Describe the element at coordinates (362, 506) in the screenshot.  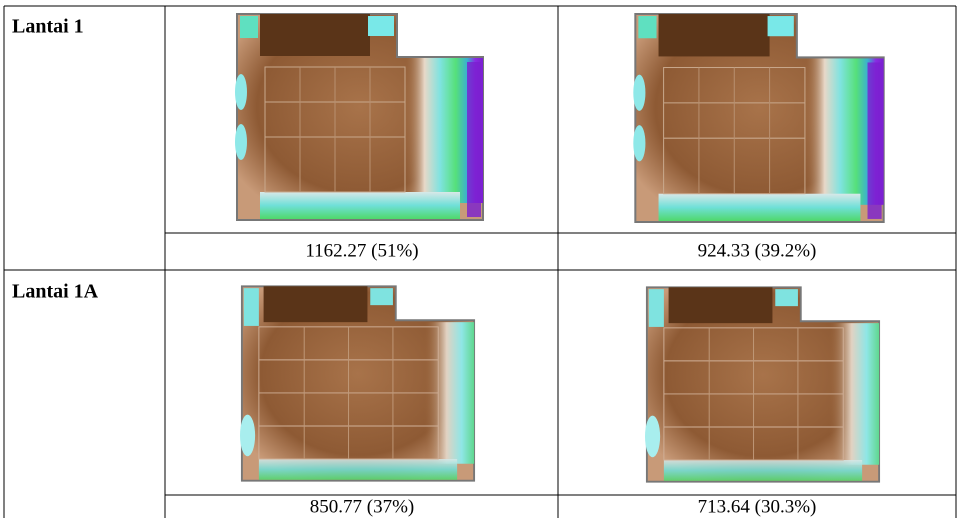
I see `cell-value: 850.77 (37%)` at that location.